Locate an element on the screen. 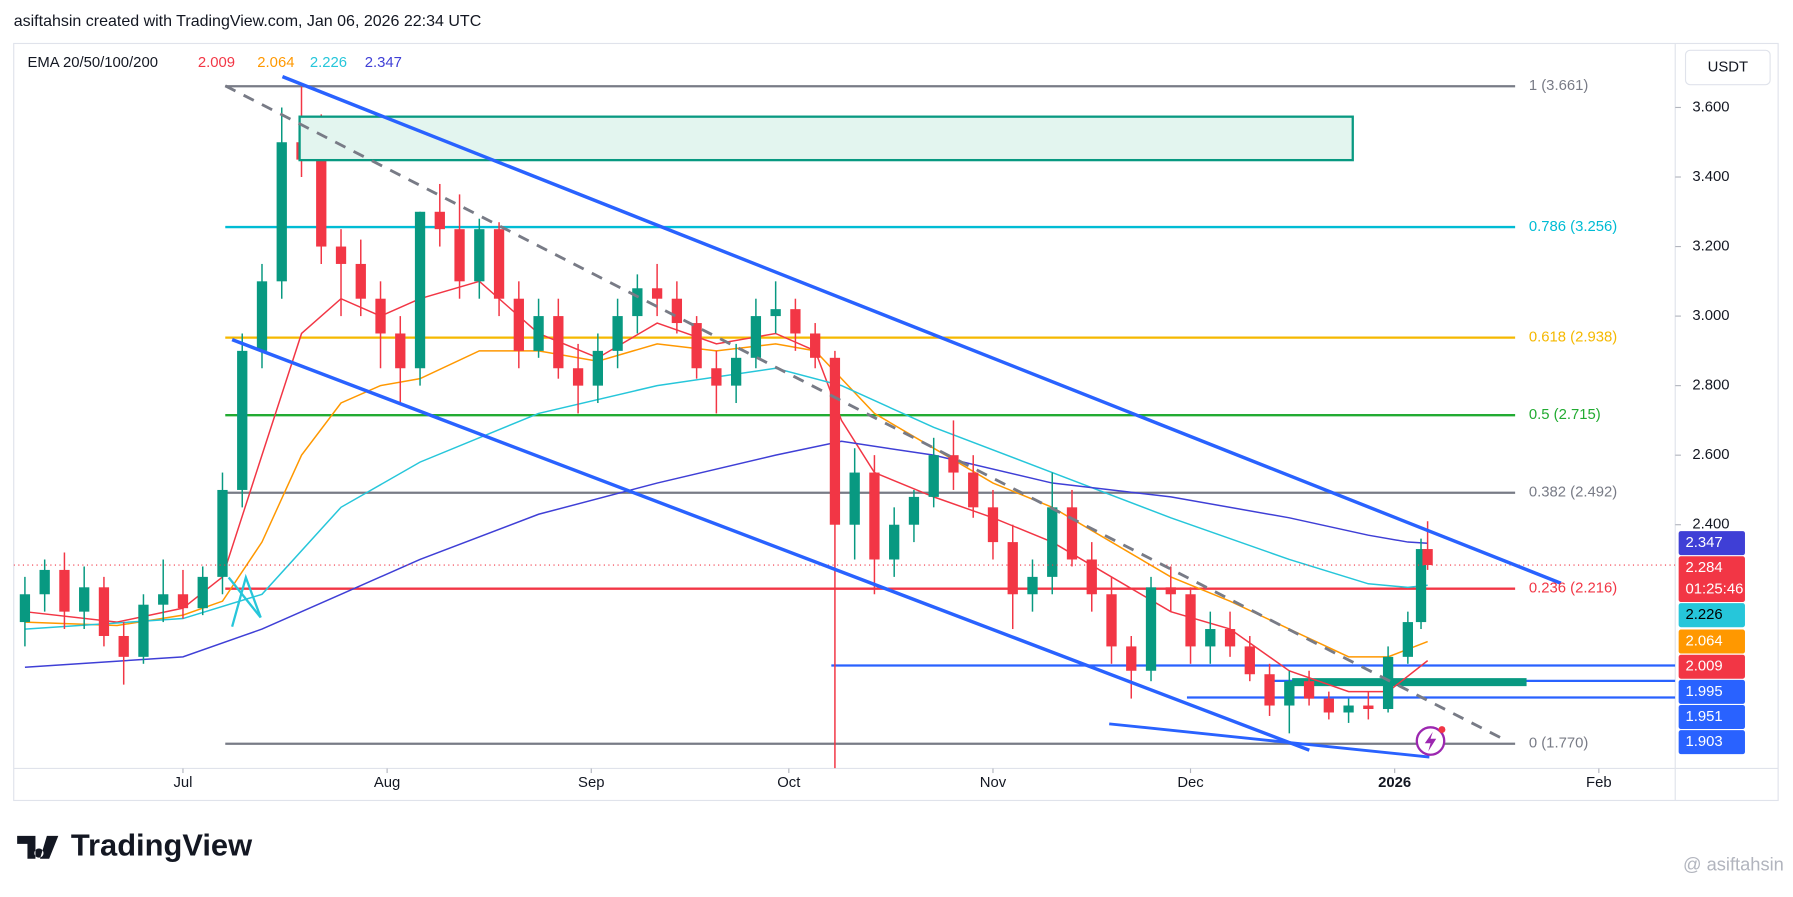 This screenshot has width=1793, height=897. x-tick-label: Nov is located at coordinates (993, 783).